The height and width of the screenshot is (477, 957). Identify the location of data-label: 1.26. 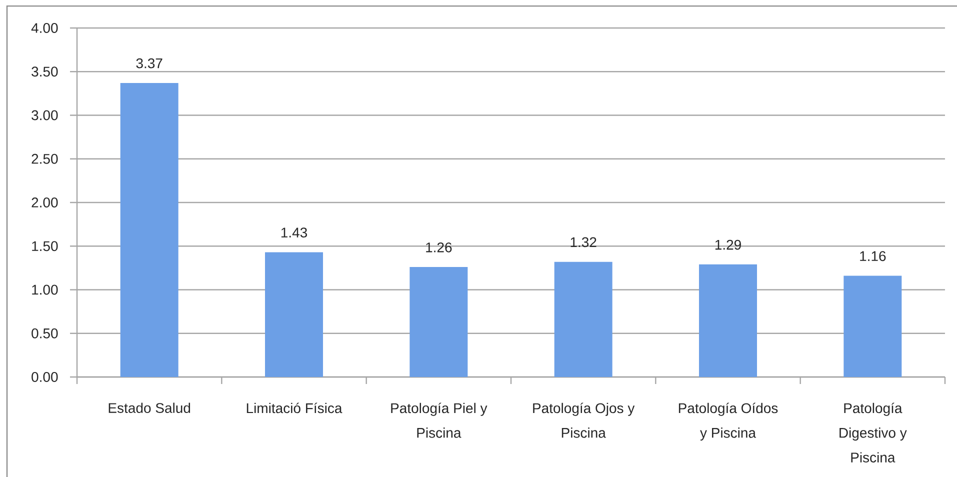
(439, 247).